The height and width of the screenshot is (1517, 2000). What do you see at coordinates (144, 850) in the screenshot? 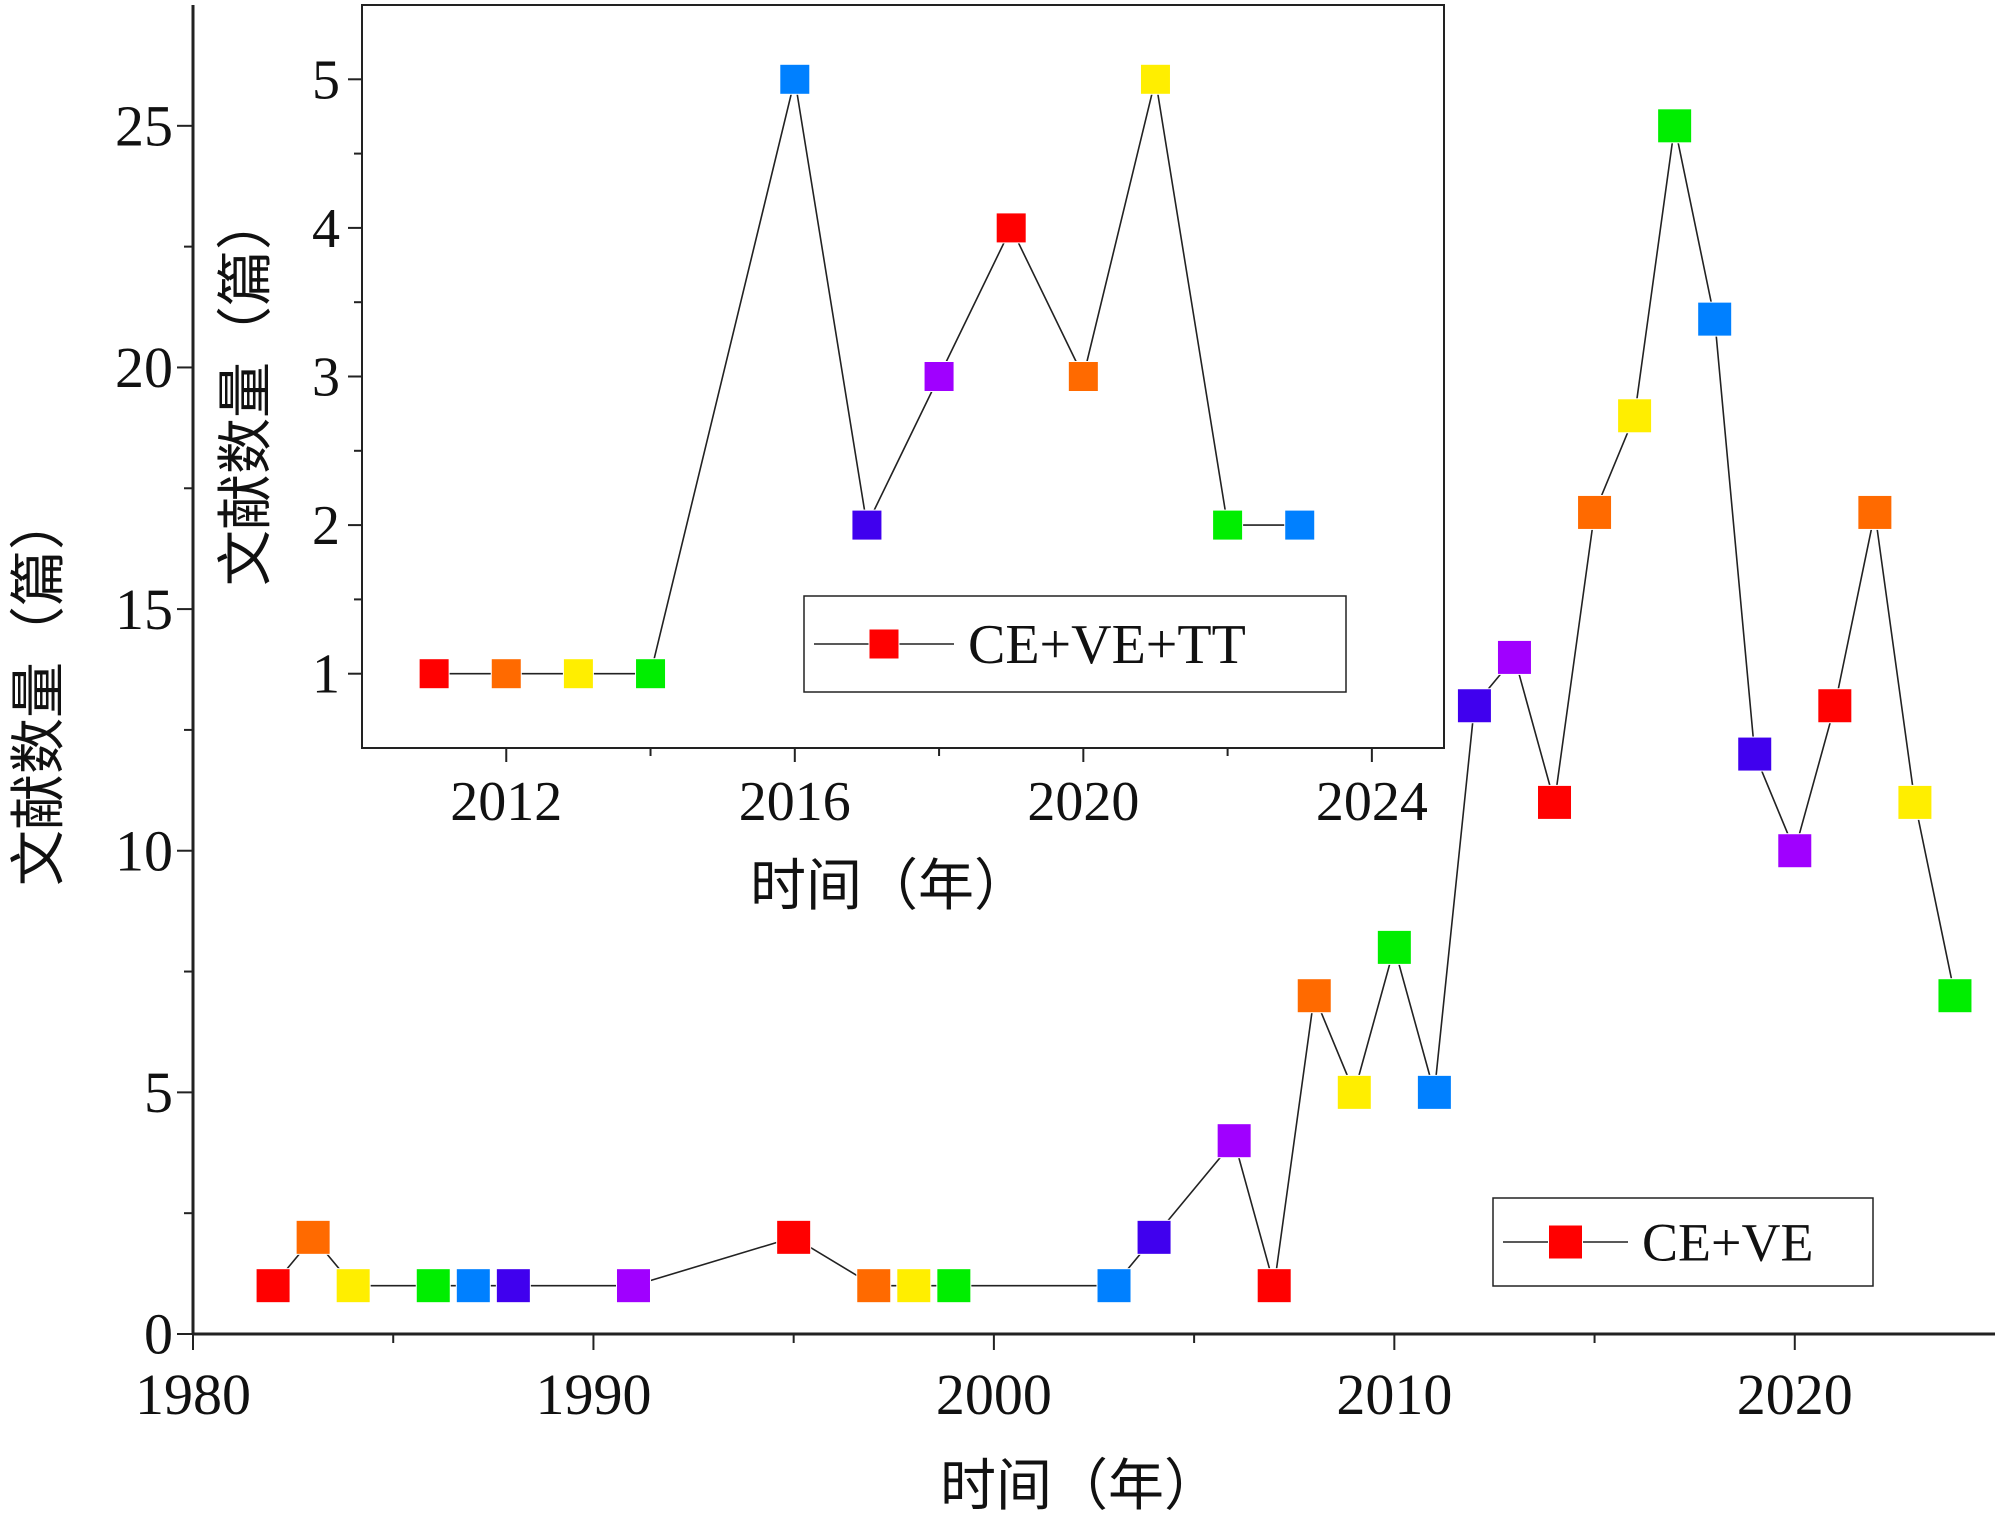
I see `y-tick-label: 10` at bounding box center [144, 850].